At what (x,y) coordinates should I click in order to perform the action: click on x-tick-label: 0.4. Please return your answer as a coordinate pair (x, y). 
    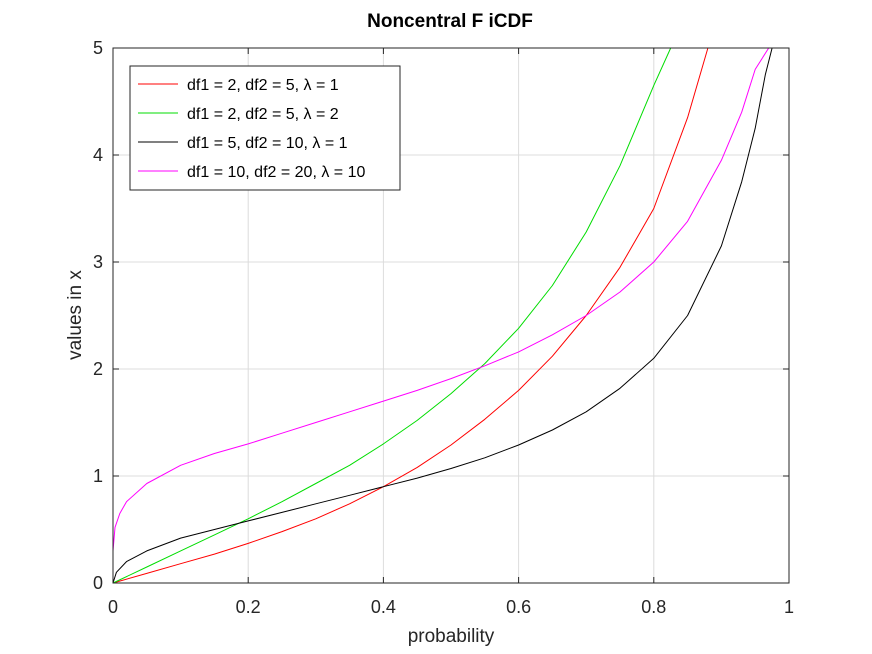
    Looking at the image, I should click on (383, 607).